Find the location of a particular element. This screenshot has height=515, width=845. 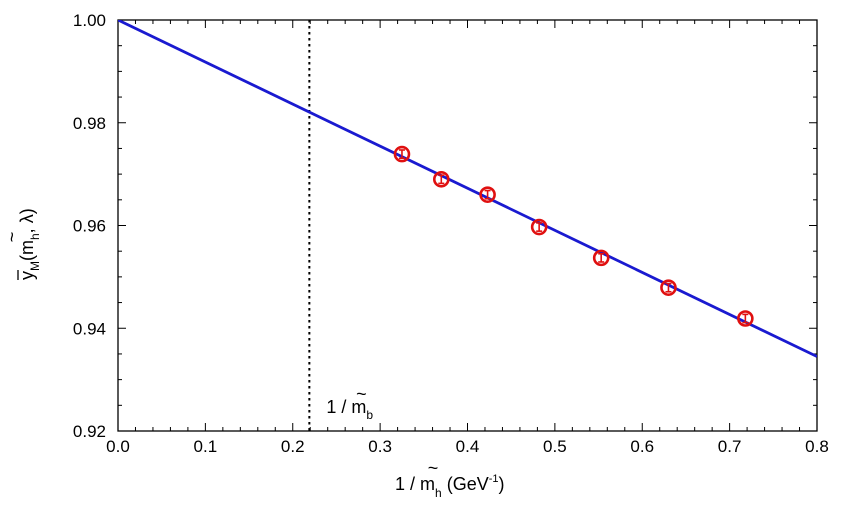

x-tick-label: 0.2 is located at coordinates (293, 446).